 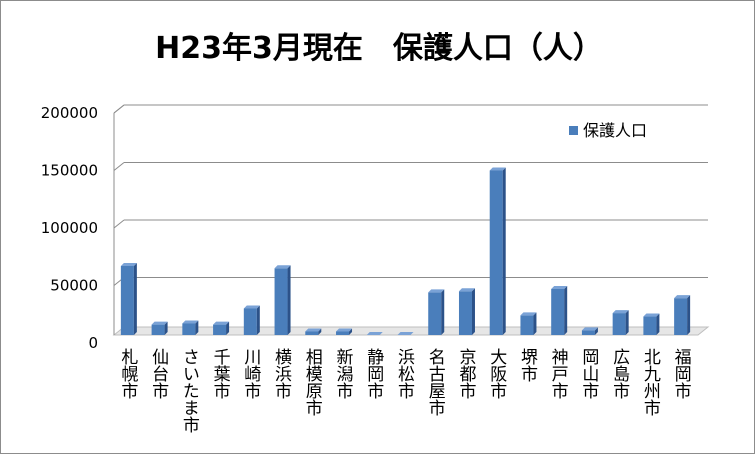 I want to click on legend-swatch, so click(x=573, y=130).